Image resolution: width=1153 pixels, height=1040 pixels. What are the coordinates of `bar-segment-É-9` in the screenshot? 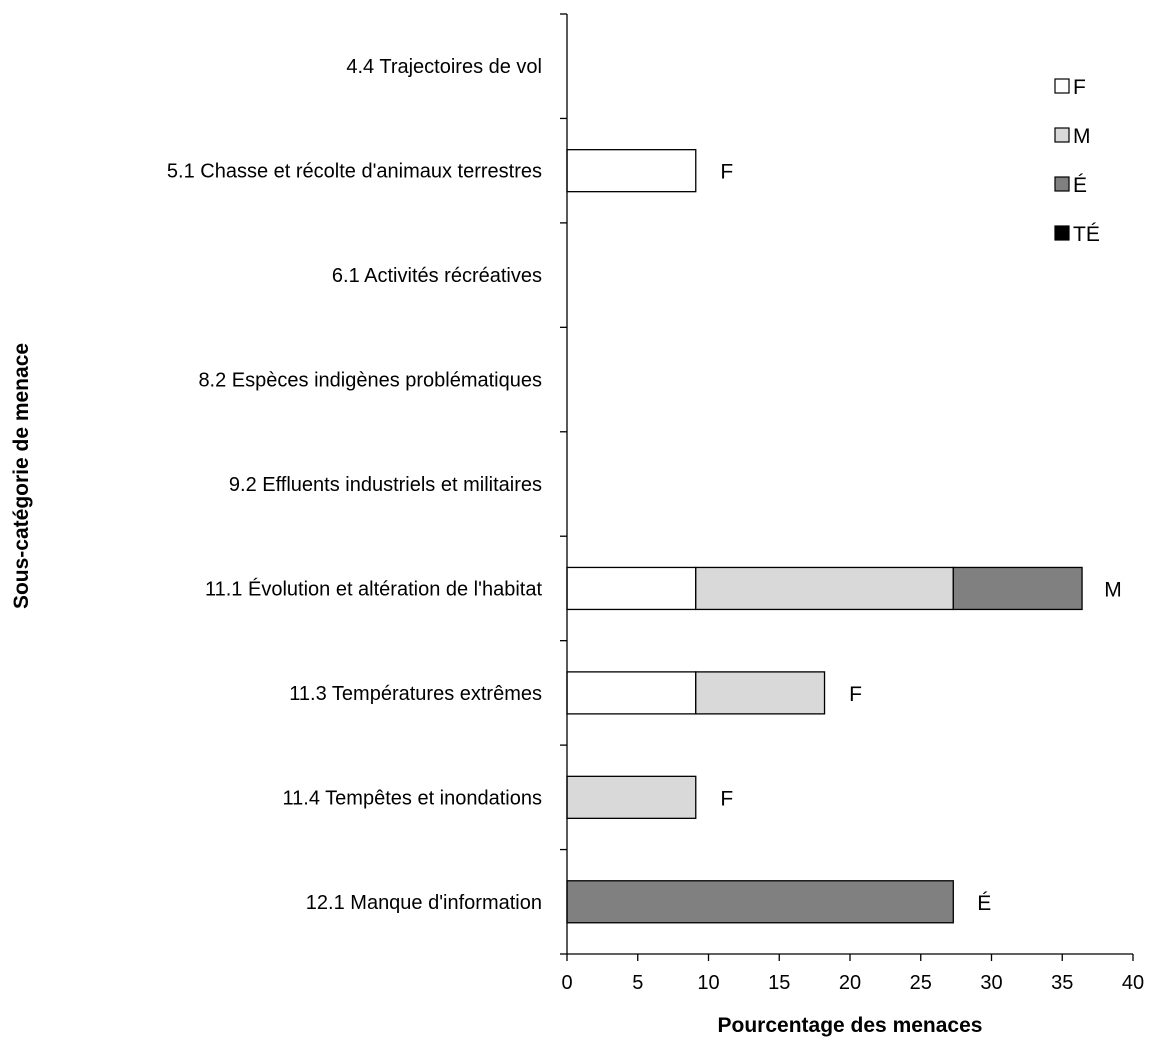 It's located at (760, 902).